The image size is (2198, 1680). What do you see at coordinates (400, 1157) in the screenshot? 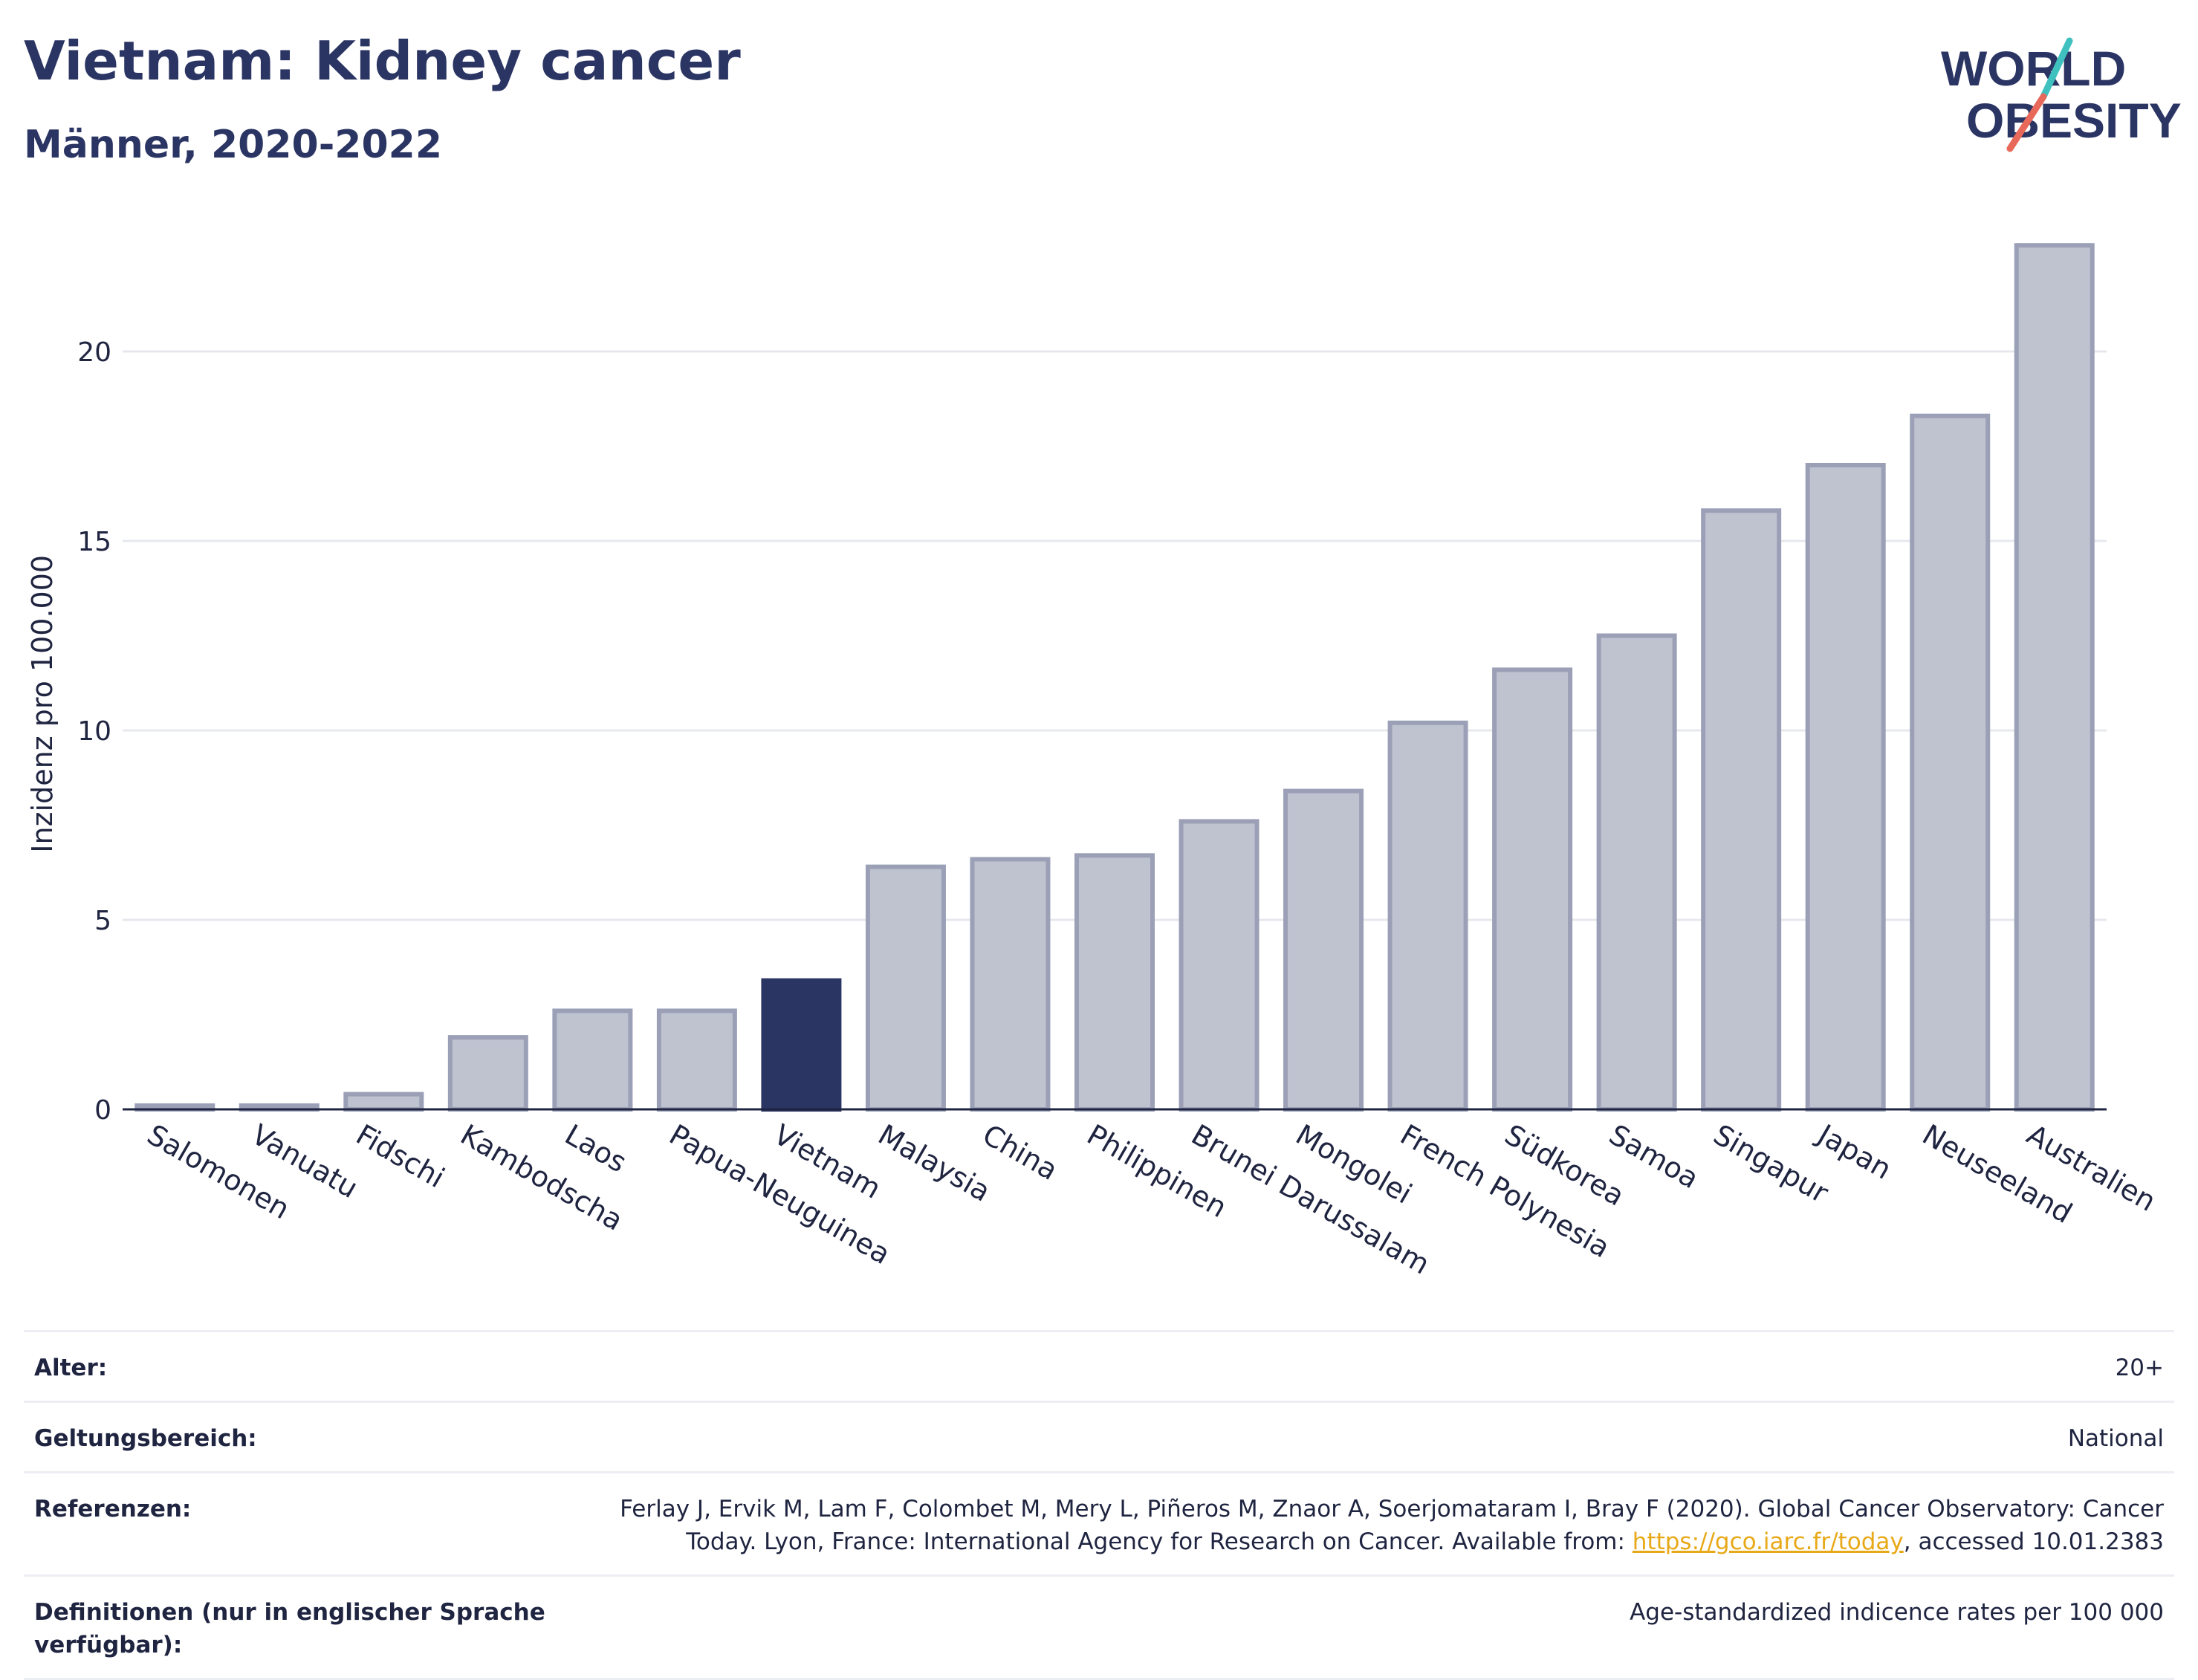
I see `x-tick-label: Fidschi` at bounding box center [400, 1157].